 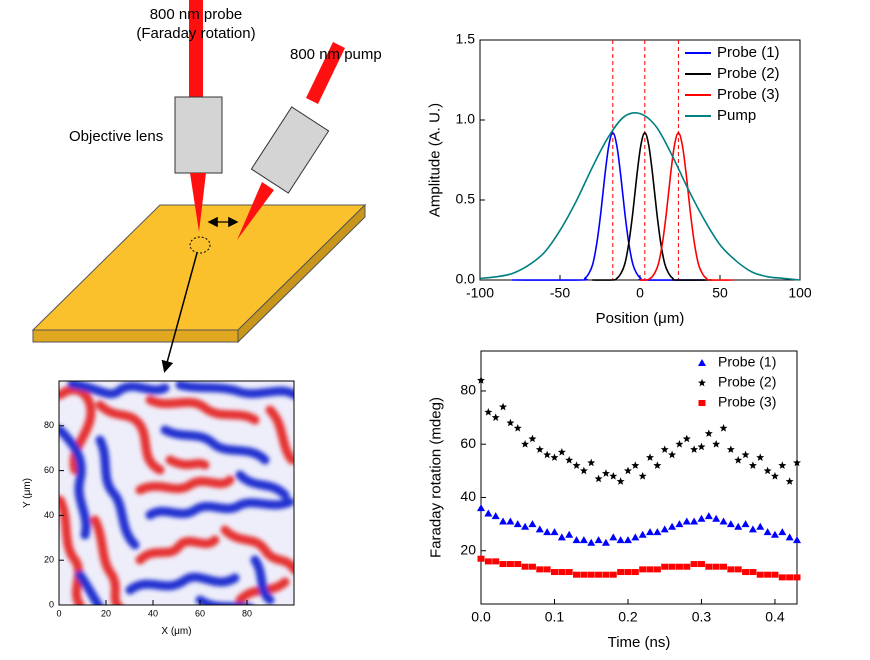 What do you see at coordinates (466, 39) in the screenshot?
I see `y-tick-label: 1.5` at bounding box center [466, 39].